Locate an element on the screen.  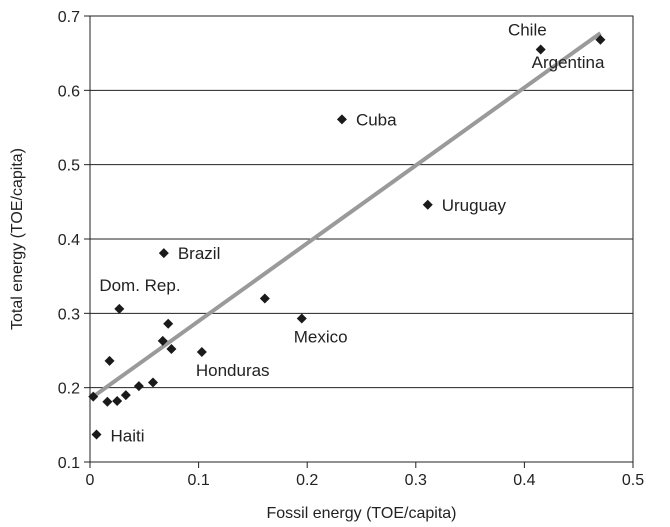
y-tick-label: 0.7 is located at coordinates (69, 17).